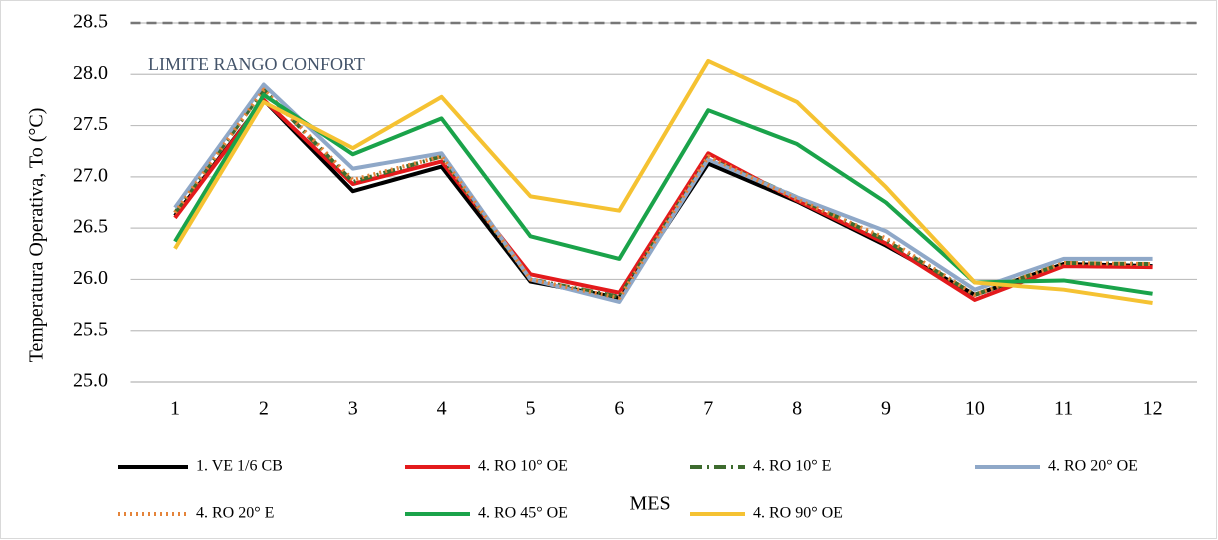 The image size is (1218, 540). I want to click on legend-label: 4. RO 20° E, so click(235, 513).